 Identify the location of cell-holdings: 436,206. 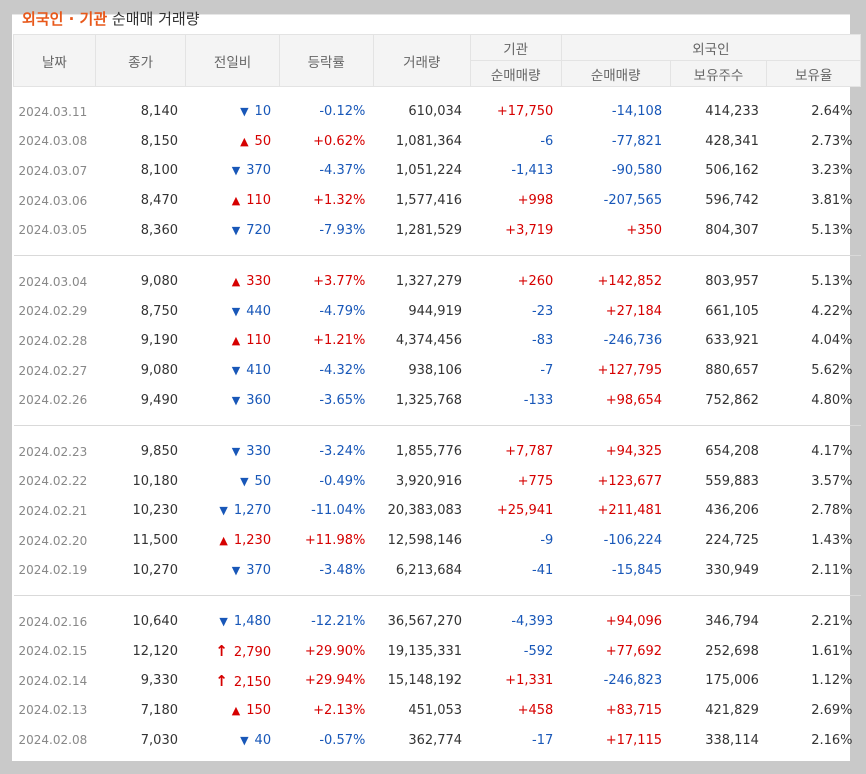
(732, 511).